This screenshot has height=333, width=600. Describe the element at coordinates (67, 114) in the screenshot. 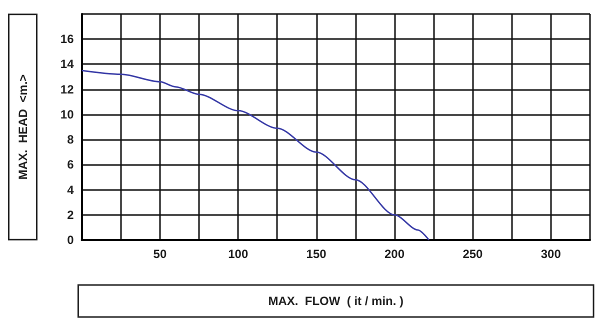

I see `y-tick-label: 10` at that location.